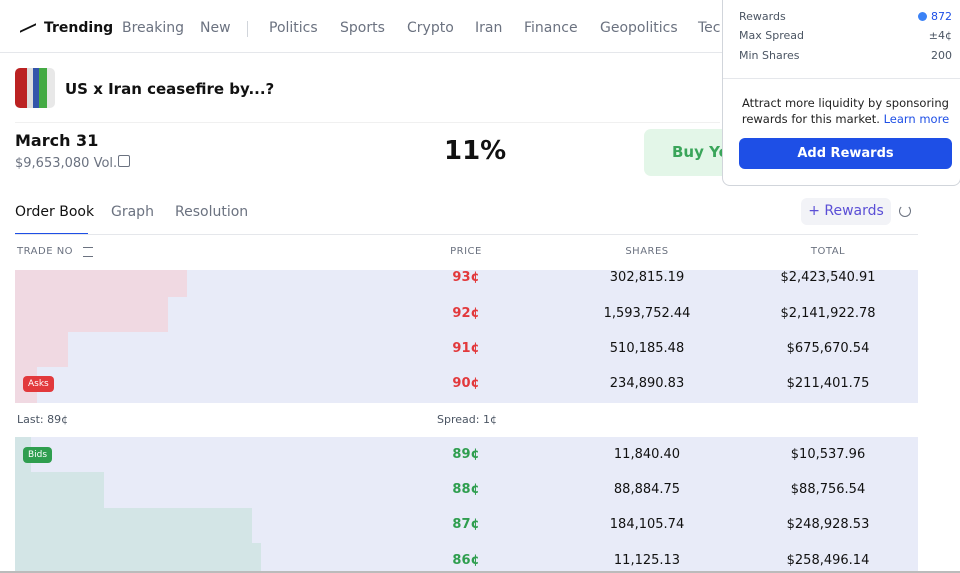 The image size is (960, 573). Describe the element at coordinates (828, 348) in the screenshot. I see `total: $675,670.54` at that location.